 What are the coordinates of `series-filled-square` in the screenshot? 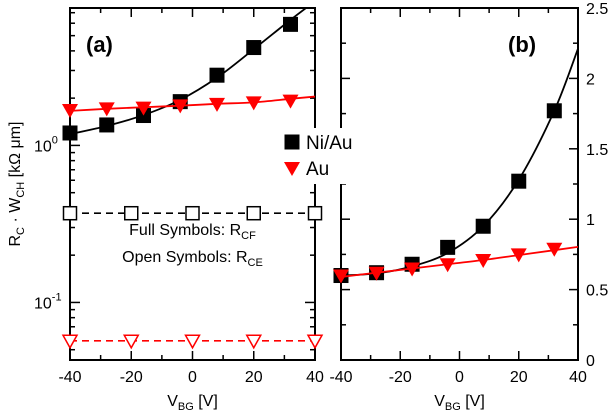 It's located at (185, 74).